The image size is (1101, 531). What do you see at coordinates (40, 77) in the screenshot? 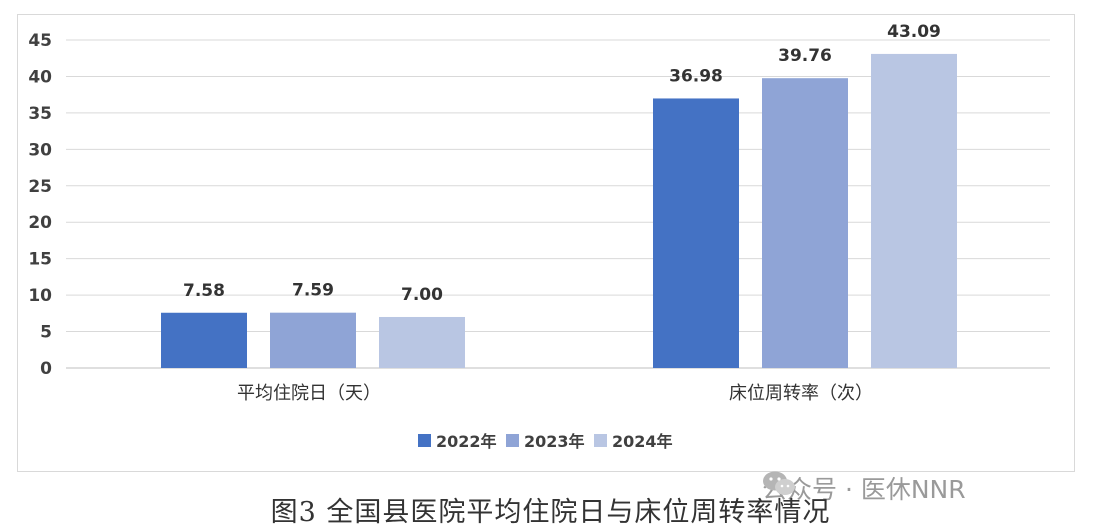
I see `y-tick-label: 40` at bounding box center [40, 77].